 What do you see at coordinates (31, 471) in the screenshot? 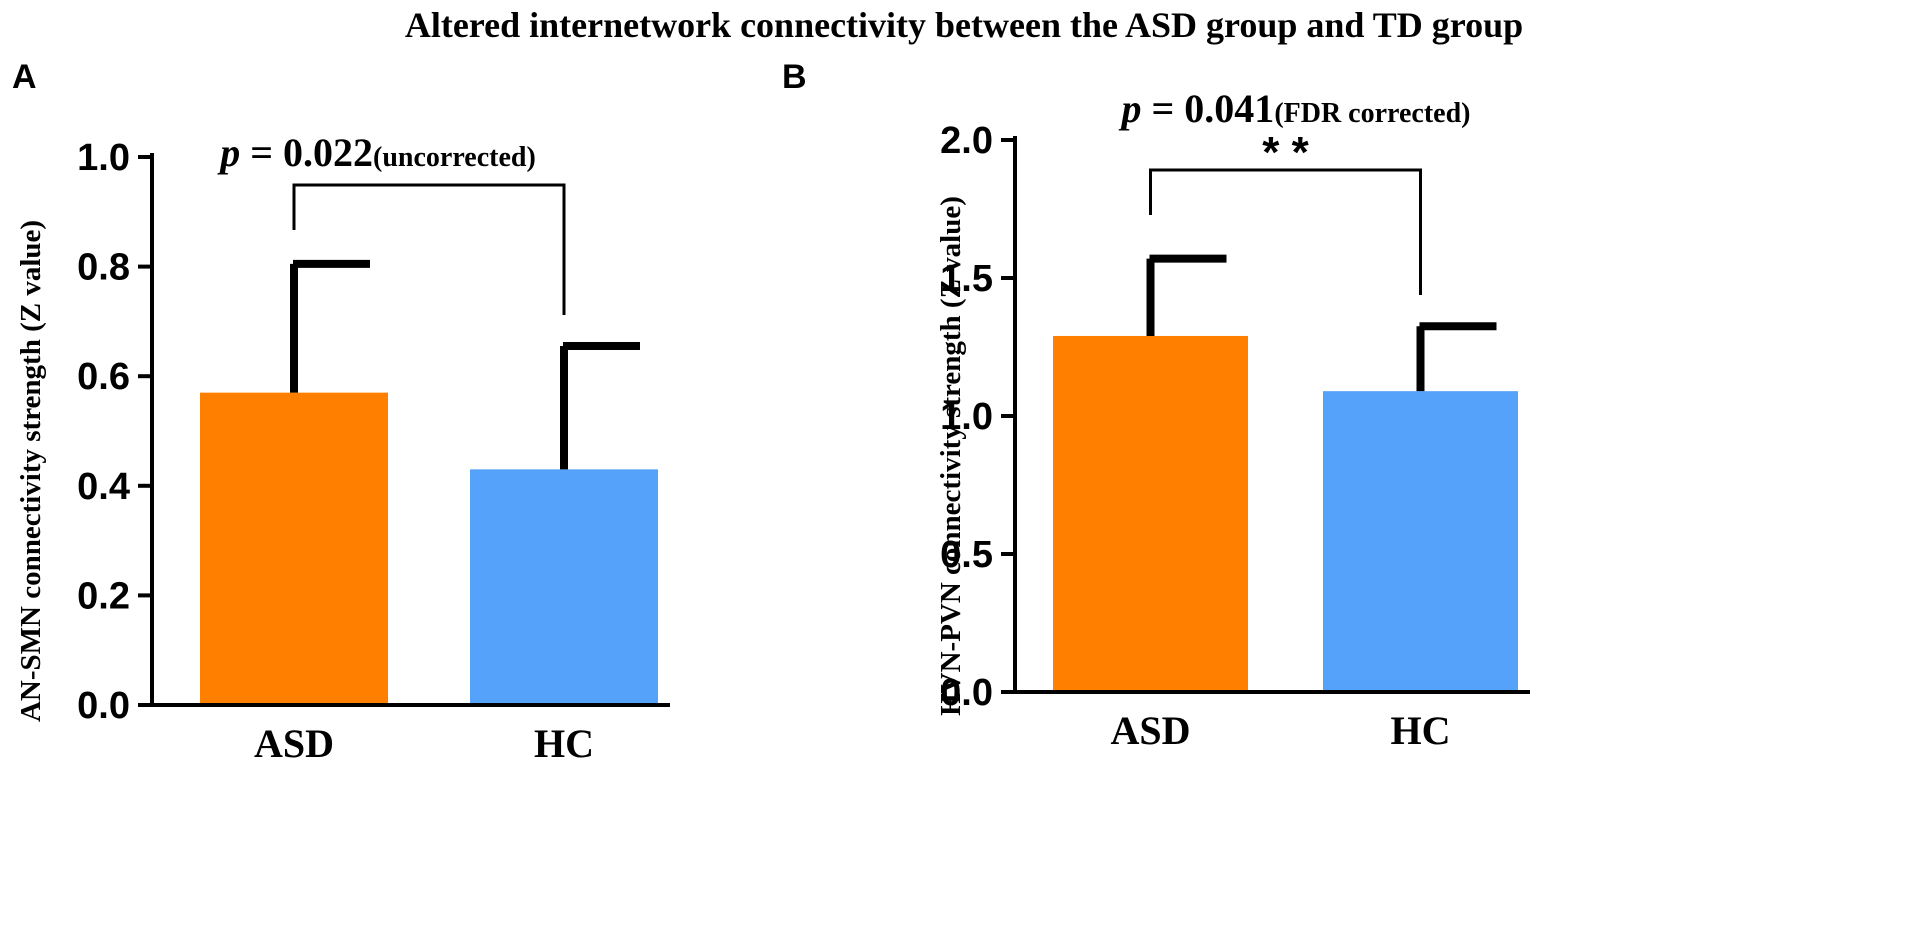
I see `panel-a-y-axis-label: AN-SMN connectivity strength (Z value)` at bounding box center [31, 471].